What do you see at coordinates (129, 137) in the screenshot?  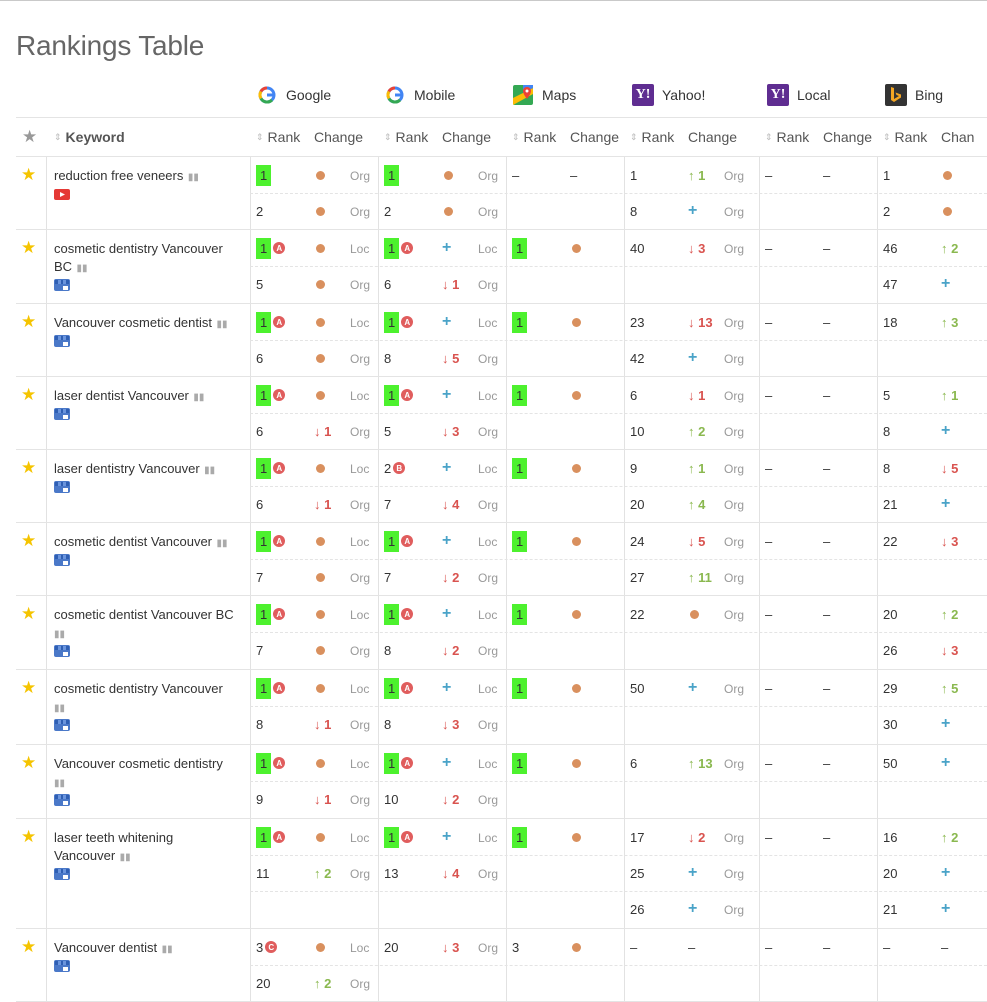 I see `keyword-column-header: ⇕ Keyword` at bounding box center [129, 137].